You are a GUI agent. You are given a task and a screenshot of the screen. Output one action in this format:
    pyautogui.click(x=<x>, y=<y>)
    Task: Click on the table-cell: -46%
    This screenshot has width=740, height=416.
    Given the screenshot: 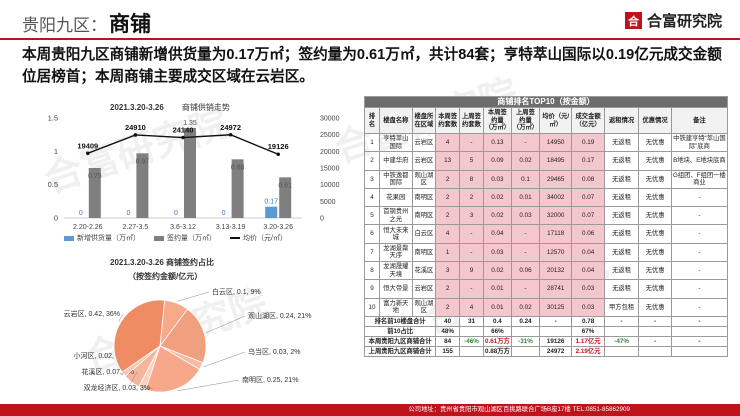 What is the action you would take?
    pyautogui.click(x=471, y=341)
    